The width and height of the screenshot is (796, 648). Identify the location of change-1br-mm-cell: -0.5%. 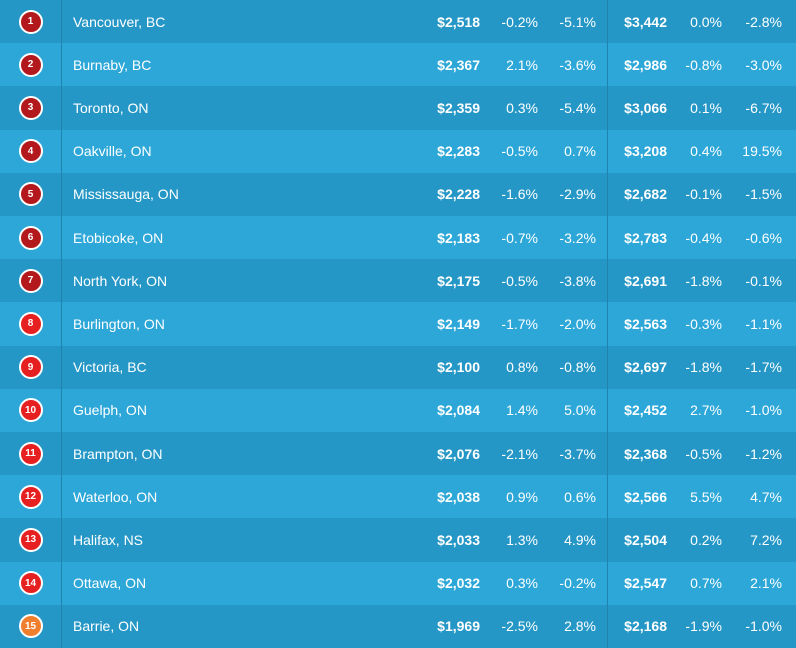
(519, 280).